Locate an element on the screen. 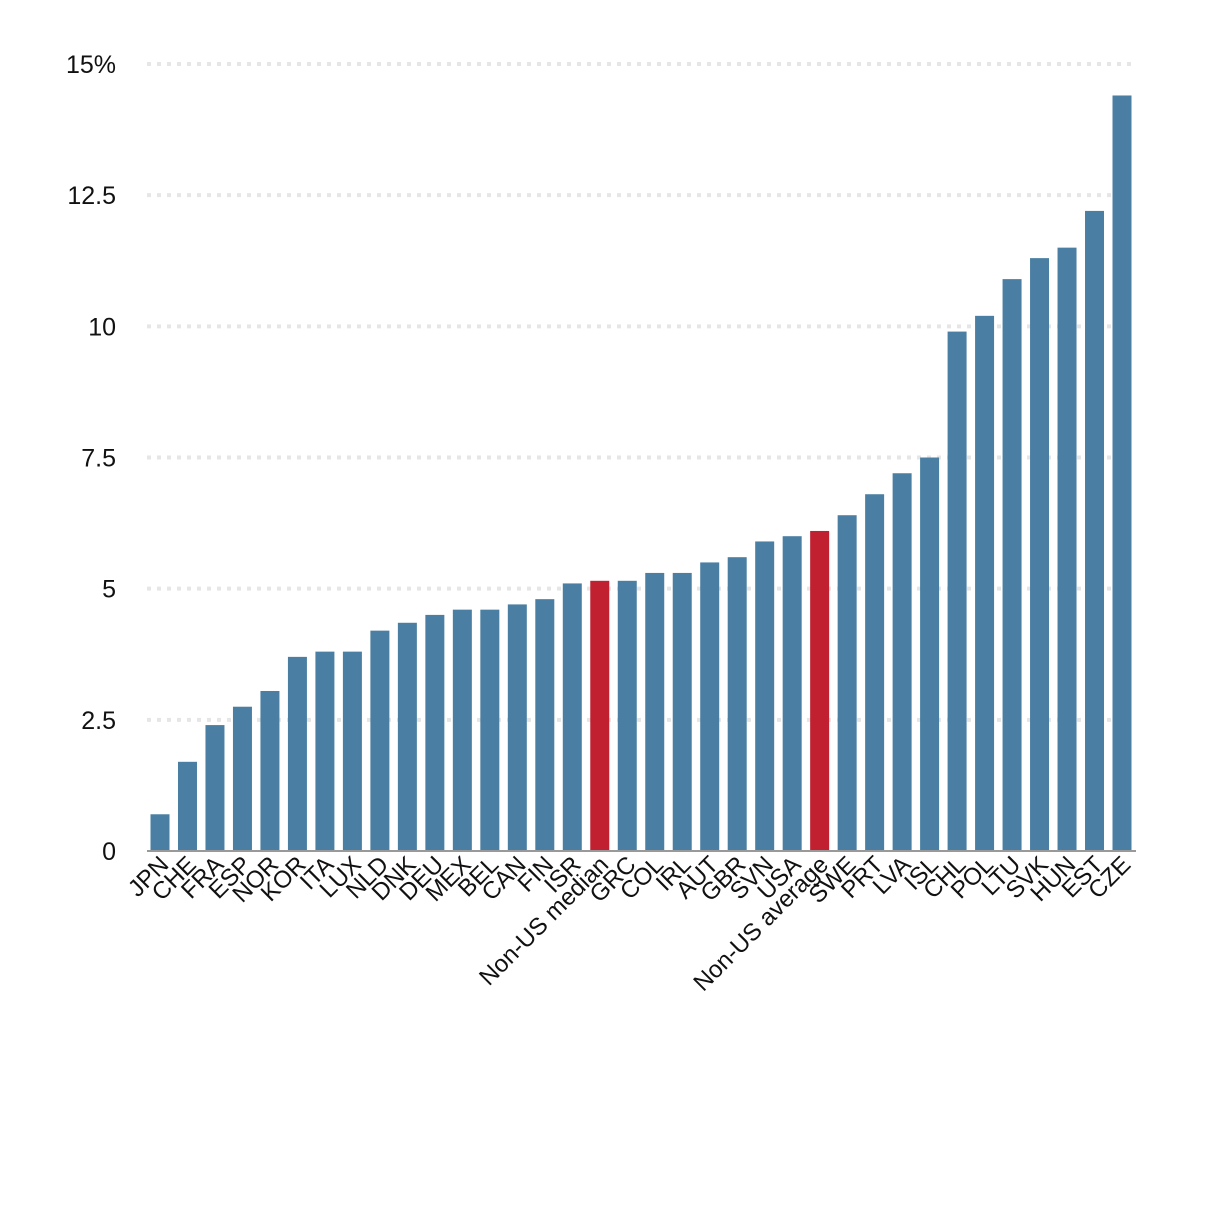  bar-mex is located at coordinates (462, 730).